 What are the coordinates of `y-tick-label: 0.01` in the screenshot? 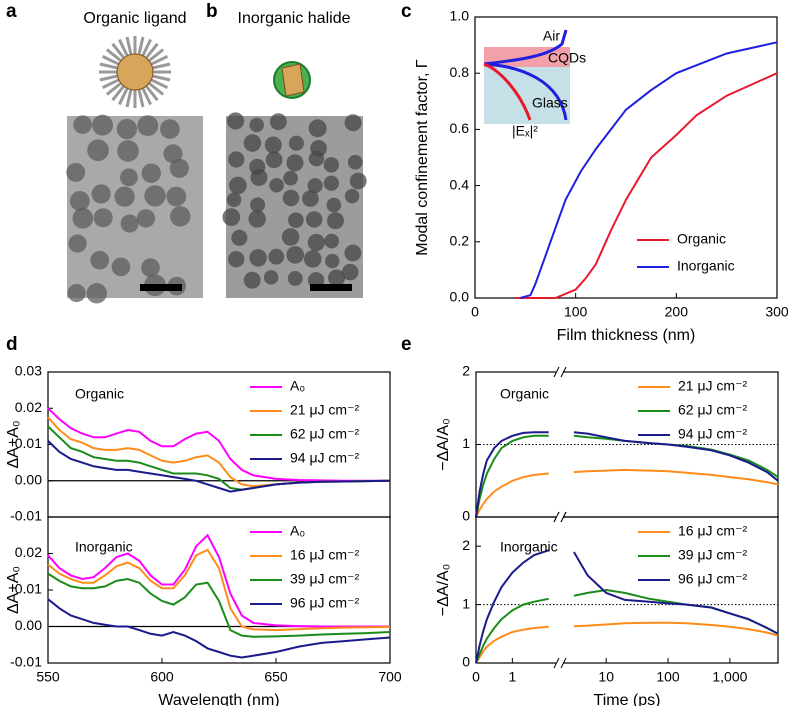 It's located at (28, 589).